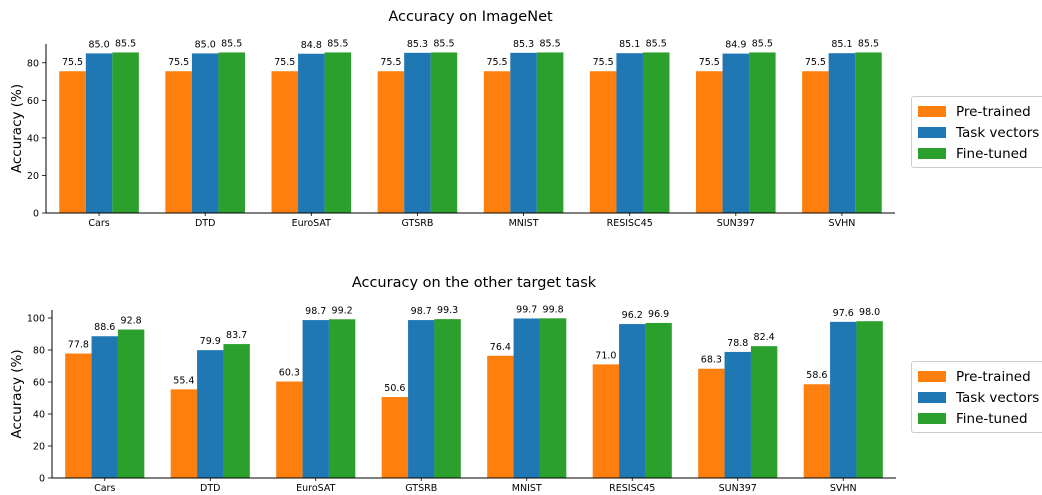  What do you see at coordinates (523, 44) in the screenshot?
I see `bar-value-label: 85.3` at bounding box center [523, 44].